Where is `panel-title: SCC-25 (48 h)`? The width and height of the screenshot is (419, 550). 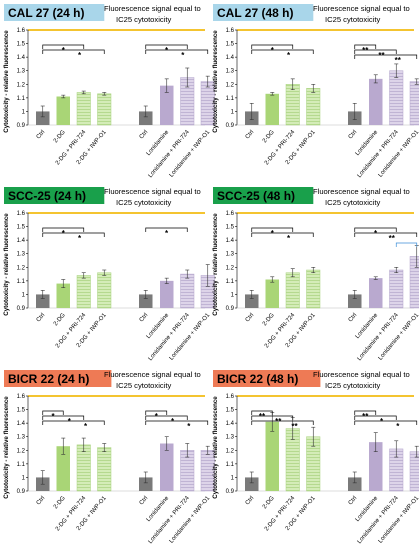 panel-title: SCC-25 (48 h) is located at coordinates (256, 196).